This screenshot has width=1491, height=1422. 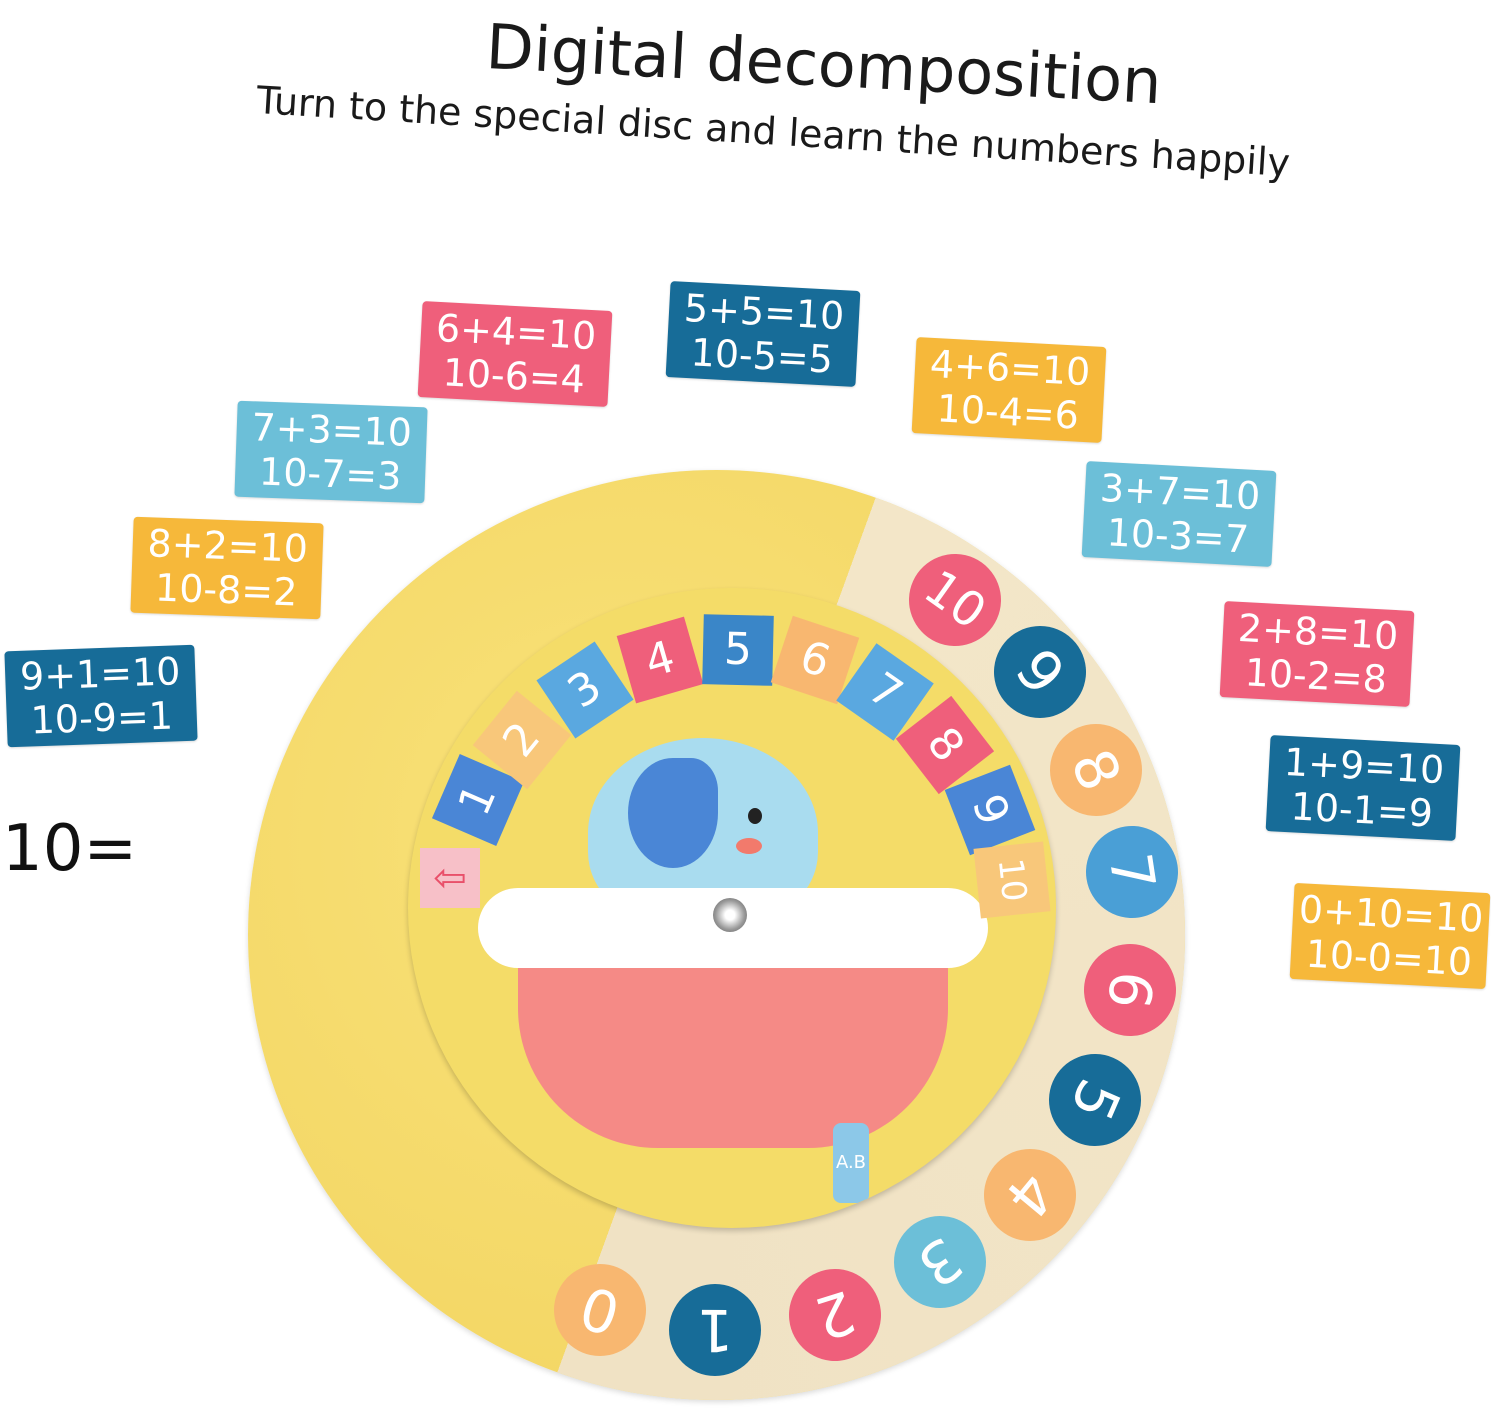 What do you see at coordinates (514, 376) in the screenshot?
I see `equation-text: 10-6=4` at bounding box center [514, 376].